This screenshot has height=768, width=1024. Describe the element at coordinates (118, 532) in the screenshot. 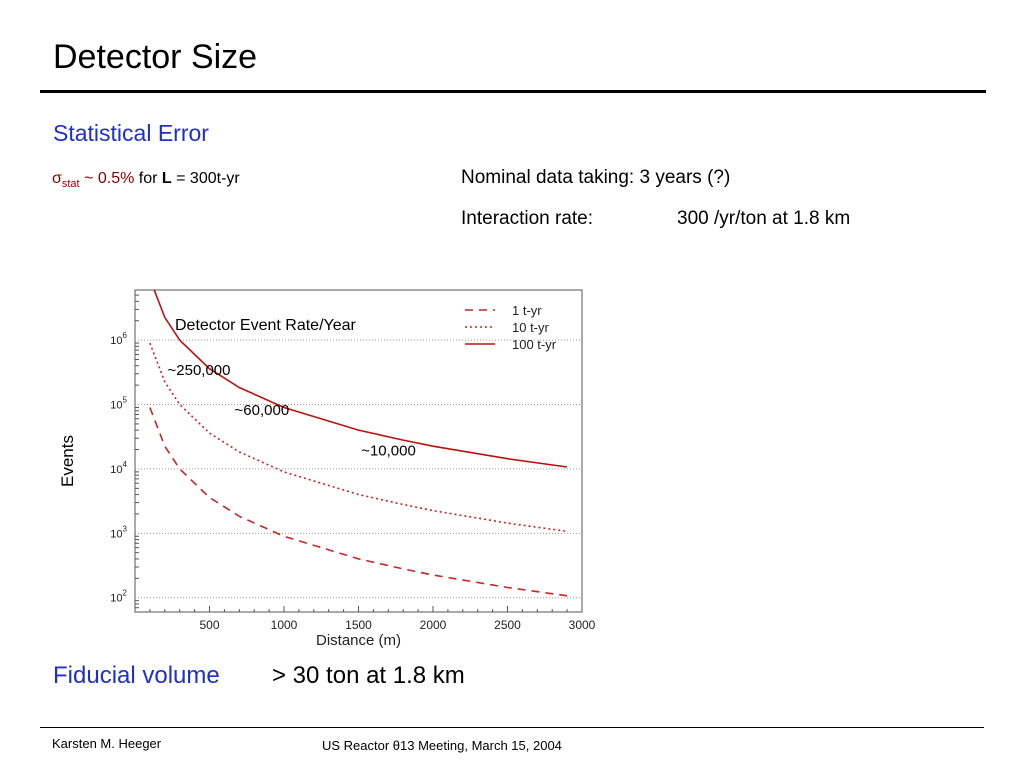

I see `y-tick-label: 10³` at that location.